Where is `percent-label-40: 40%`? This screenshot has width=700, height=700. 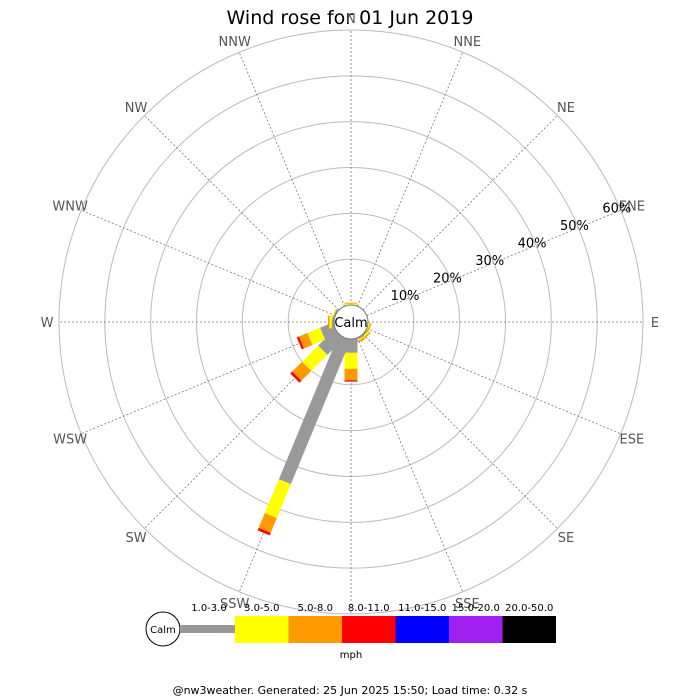
percent-label-40: 40% is located at coordinates (532, 243).